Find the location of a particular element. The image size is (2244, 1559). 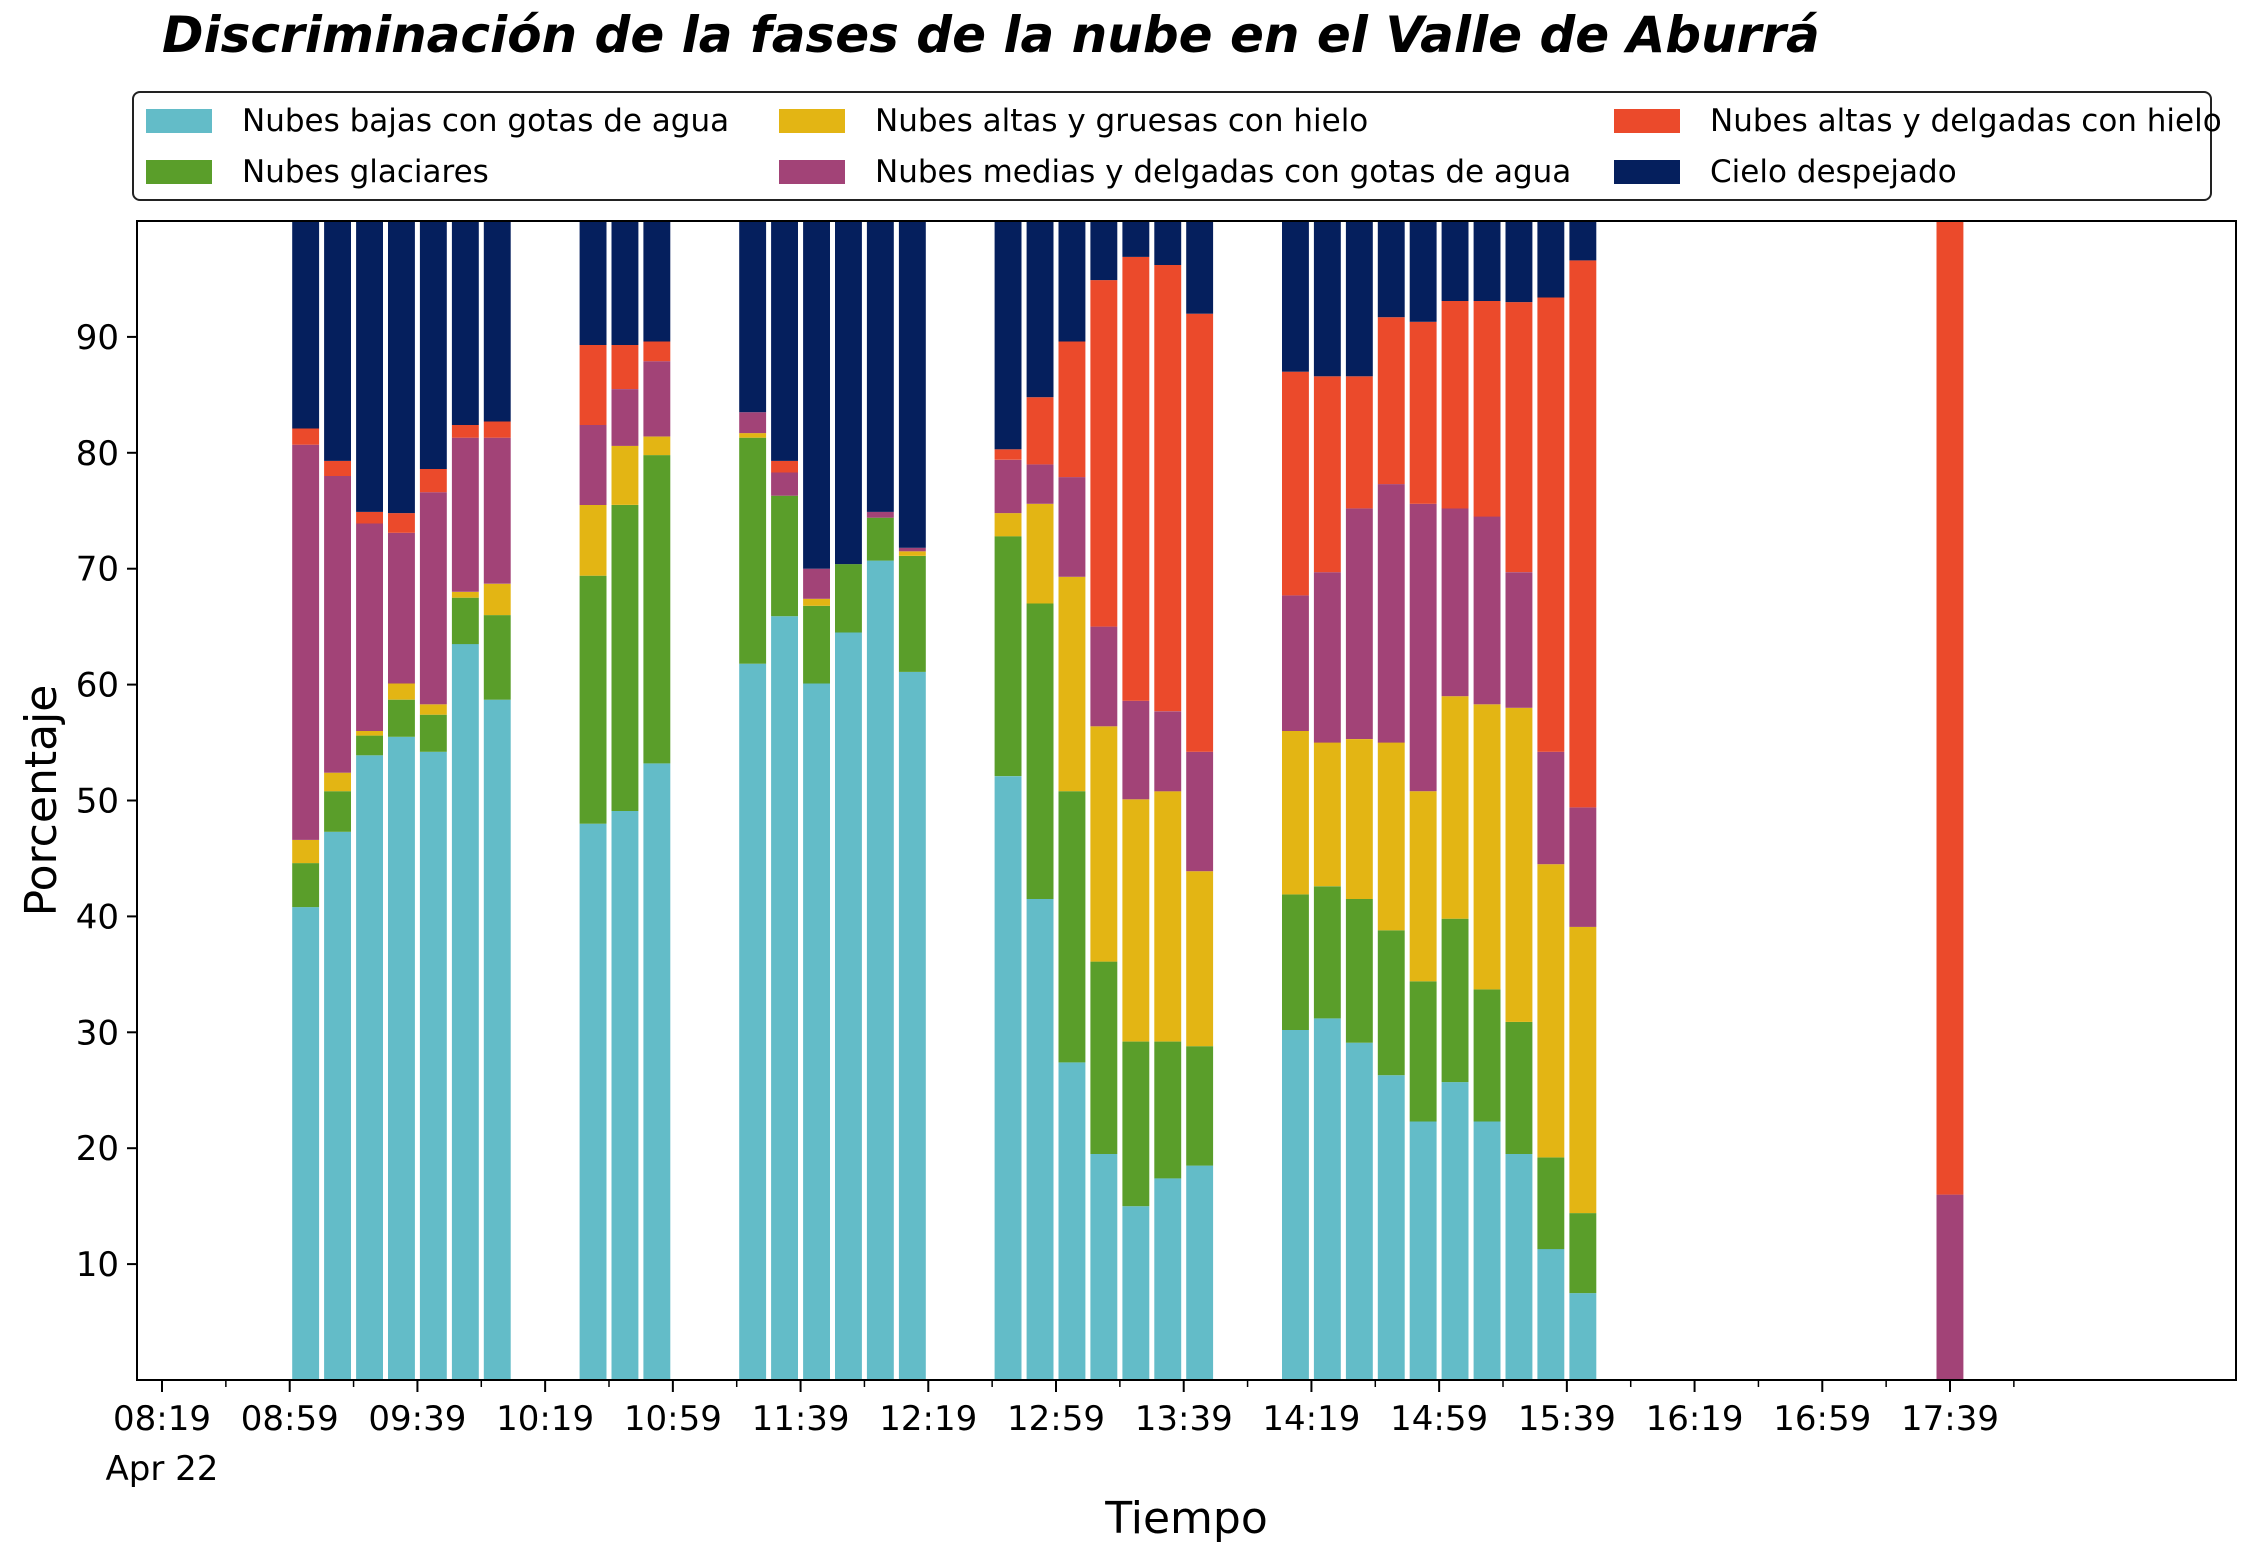

y-tick-label: 90 is located at coordinates (97, 338).